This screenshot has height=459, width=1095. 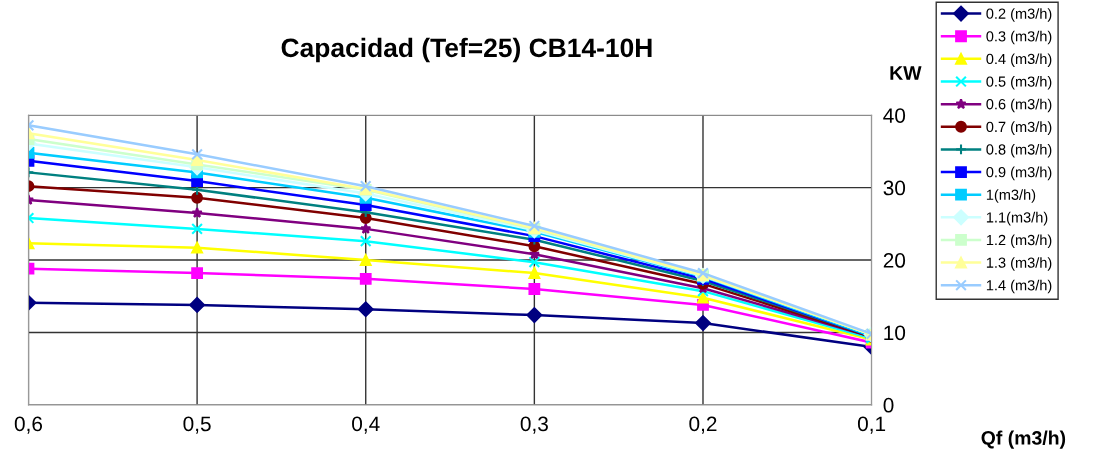 I want to click on legend-label: 0.6 (m3/h), so click(x=1019, y=105).